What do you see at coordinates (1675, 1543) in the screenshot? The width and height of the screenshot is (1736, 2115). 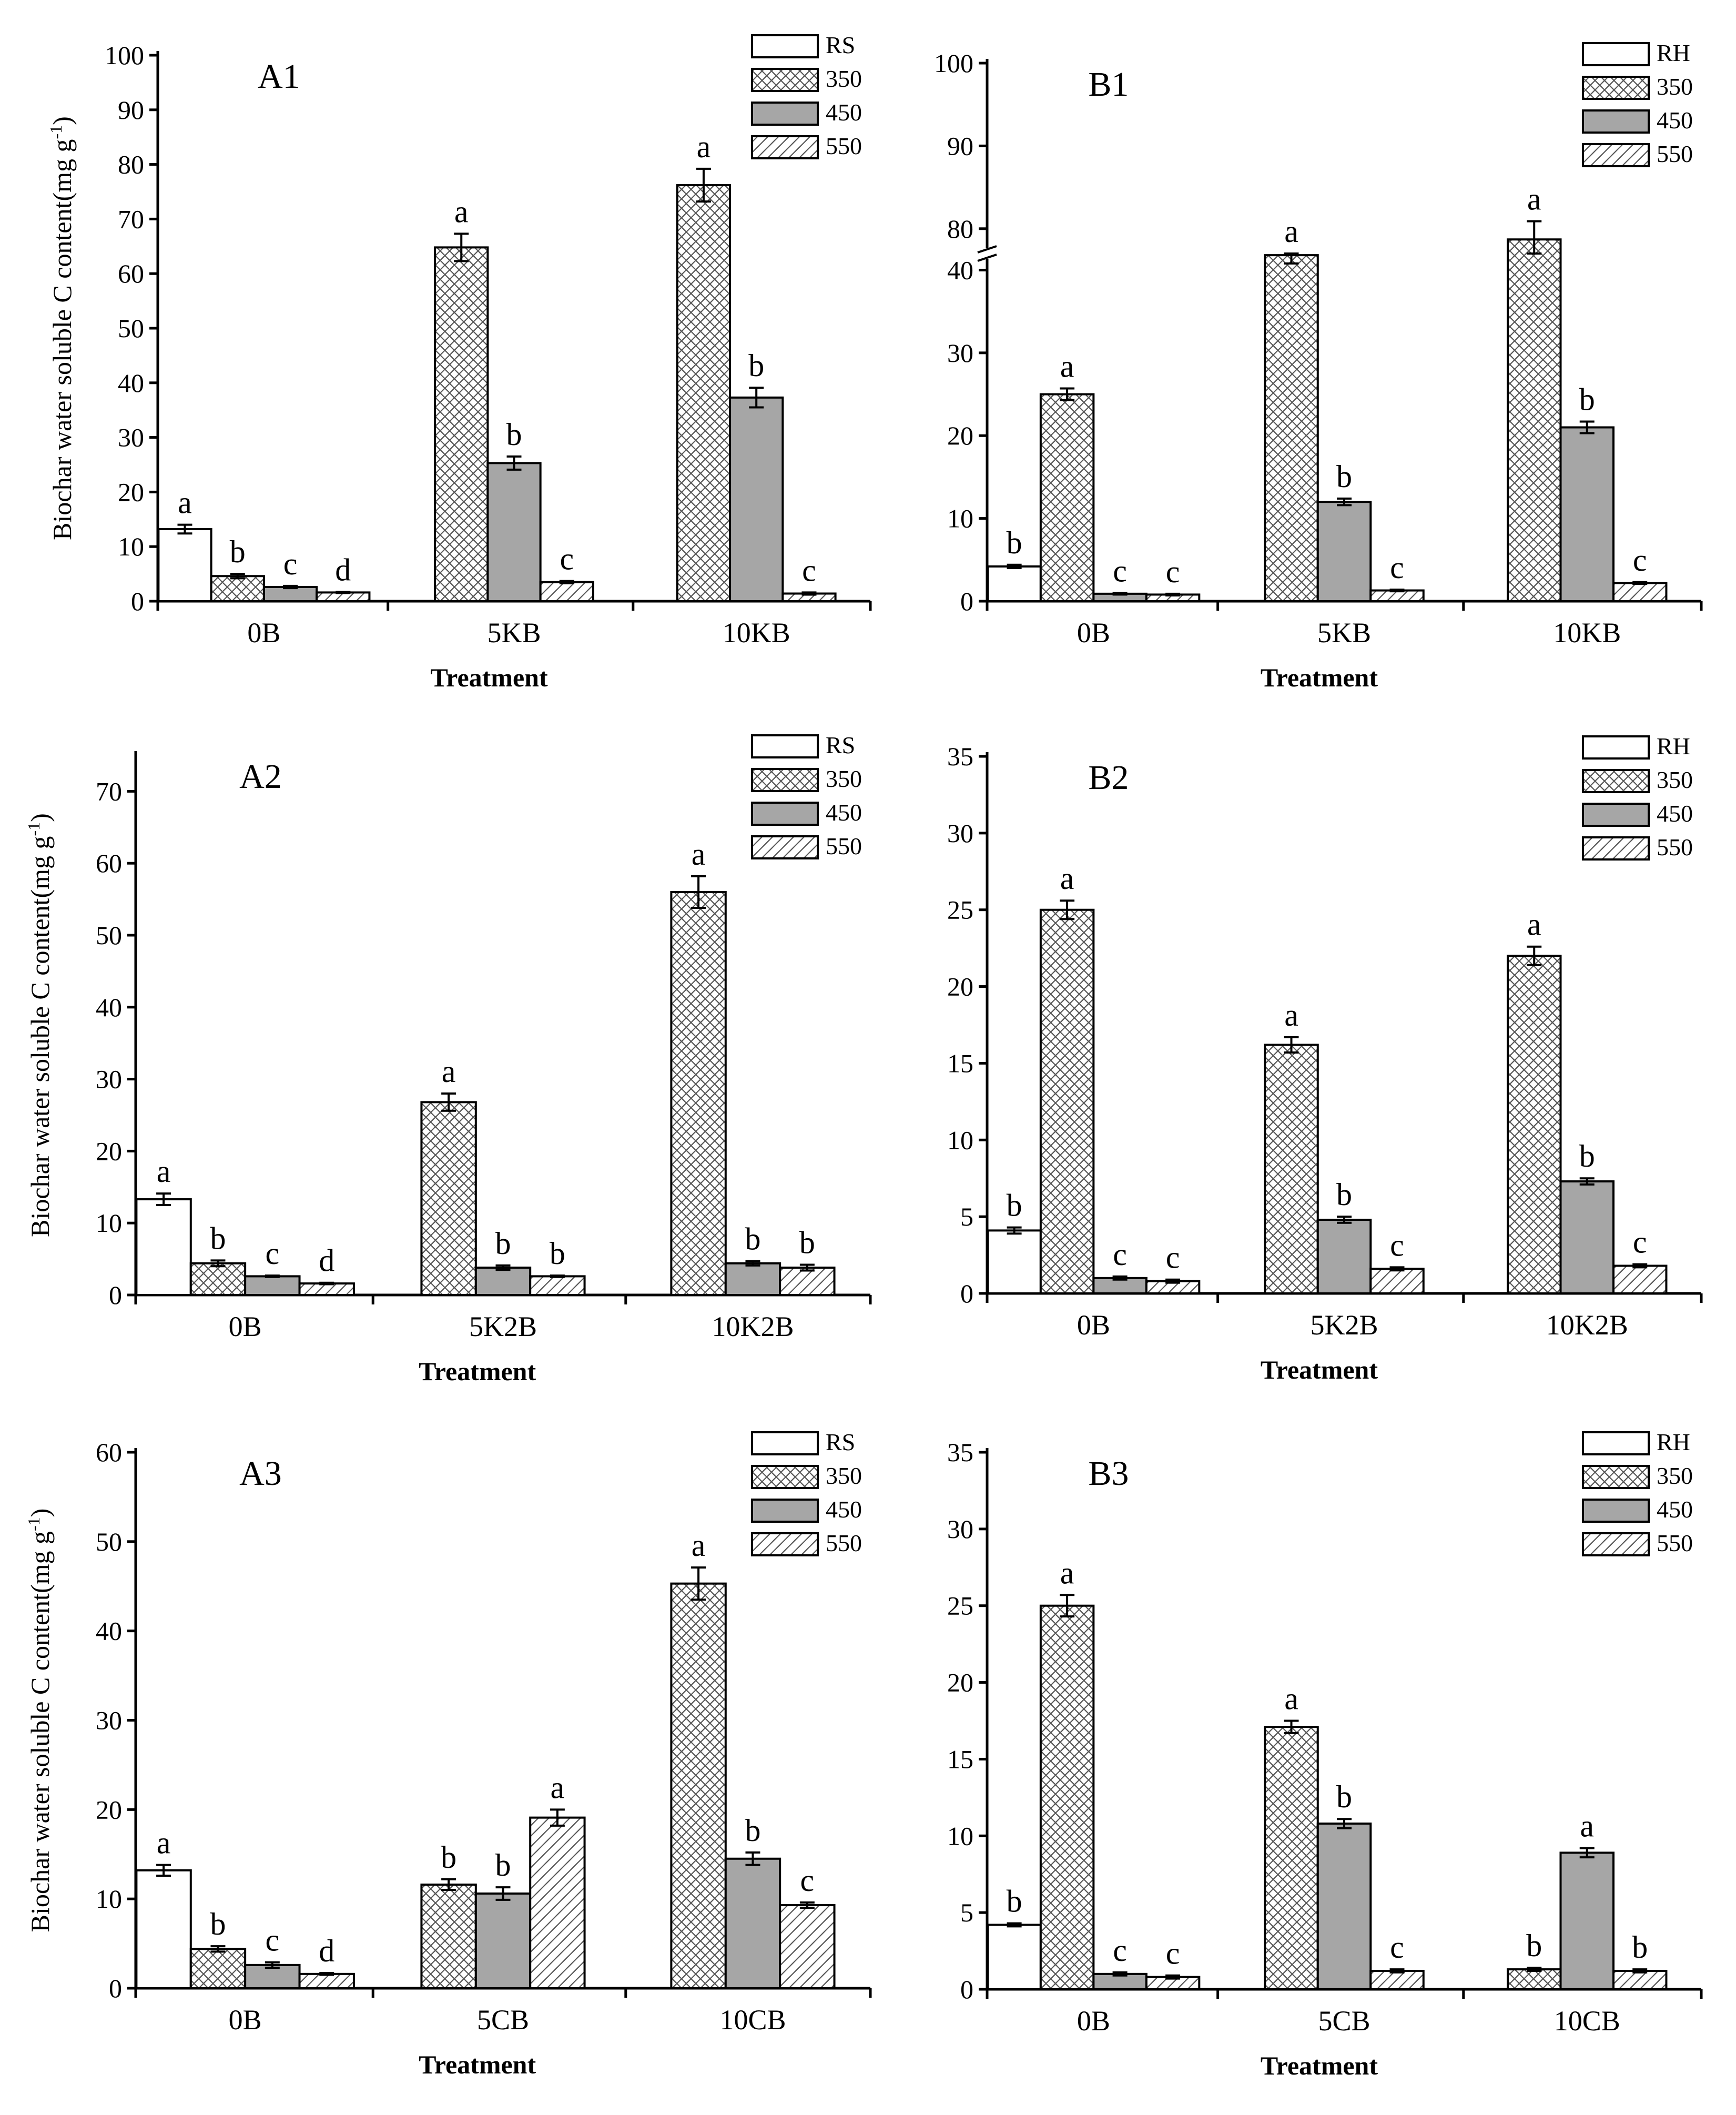 I see `legend-label: 550` at bounding box center [1675, 1543].